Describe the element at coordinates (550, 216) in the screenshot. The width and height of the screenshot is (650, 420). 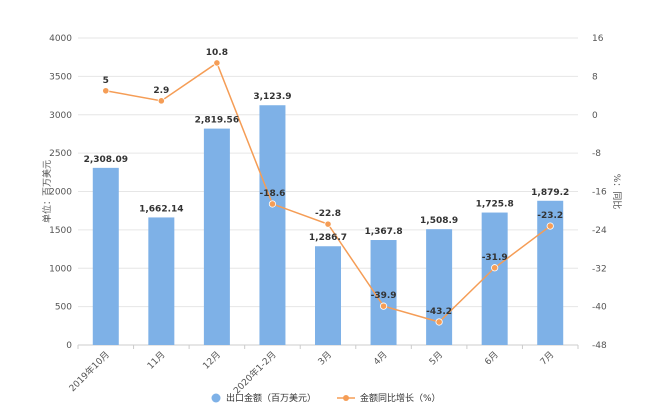
I see `line-data-label: -23.2` at that location.